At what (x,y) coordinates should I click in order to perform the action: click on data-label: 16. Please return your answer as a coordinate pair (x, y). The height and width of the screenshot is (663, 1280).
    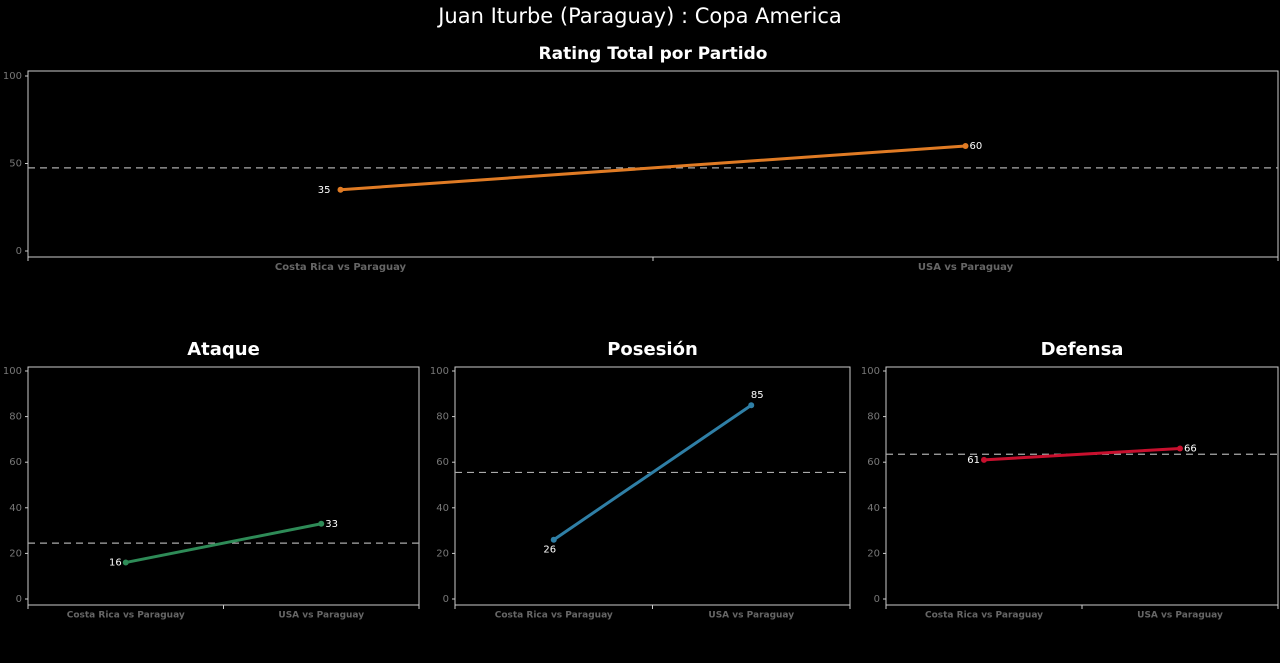
    Looking at the image, I should click on (115, 563).